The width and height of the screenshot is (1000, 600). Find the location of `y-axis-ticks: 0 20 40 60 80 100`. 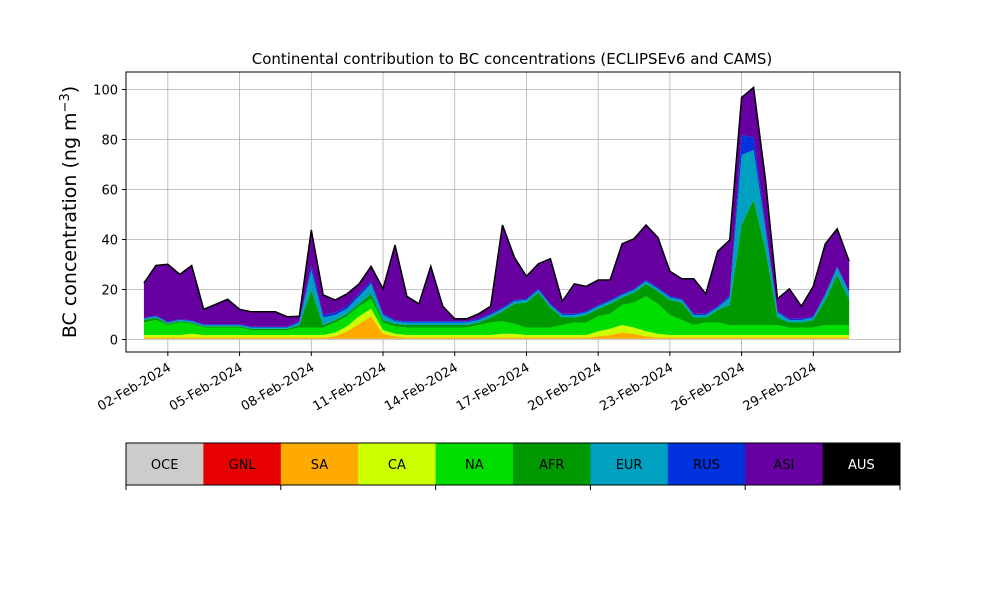

y-axis-ticks: 0 20 40 60 80 100 is located at coordinates (109, 216).